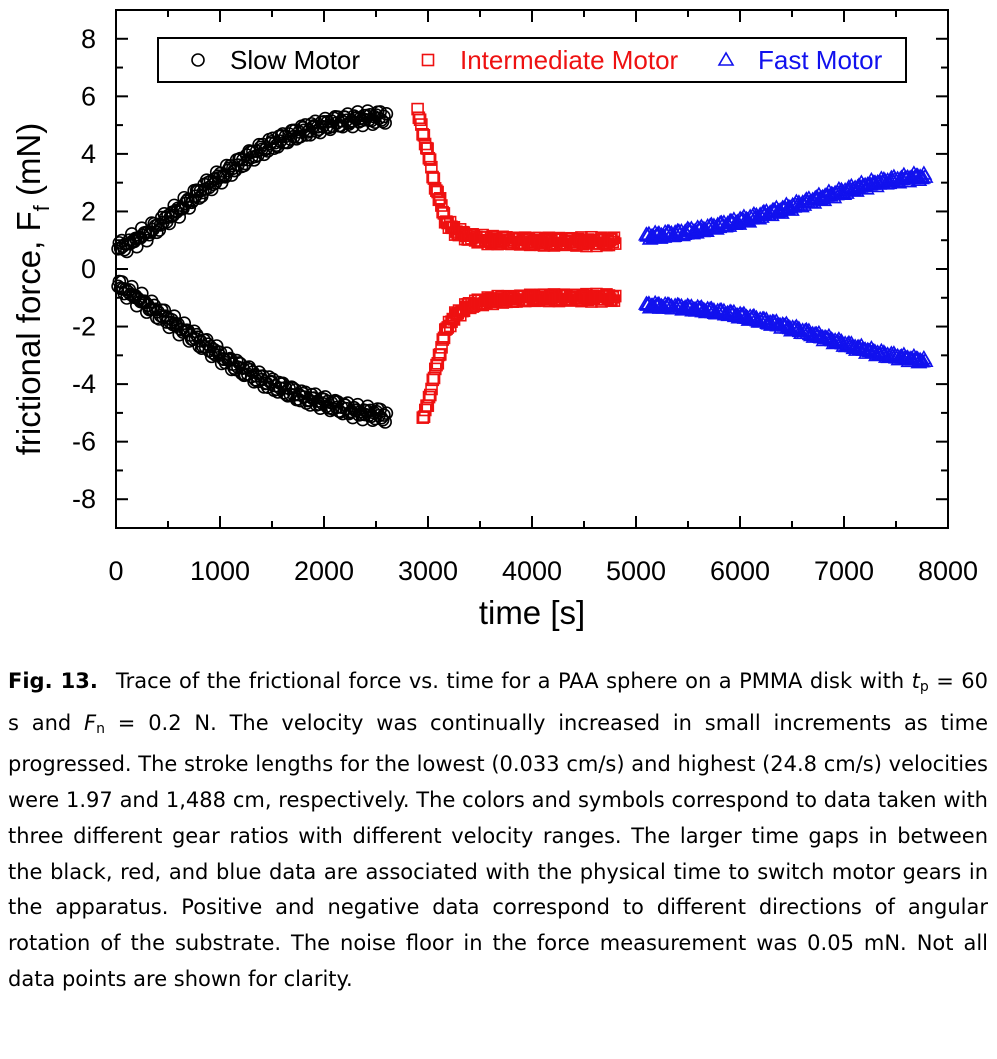 This screenshot has height=1059, width=997. What do you see at coordinates (532, 571) in the screenshot?
I see `x-tick-label: 4000` at bounding box center [532, 571].